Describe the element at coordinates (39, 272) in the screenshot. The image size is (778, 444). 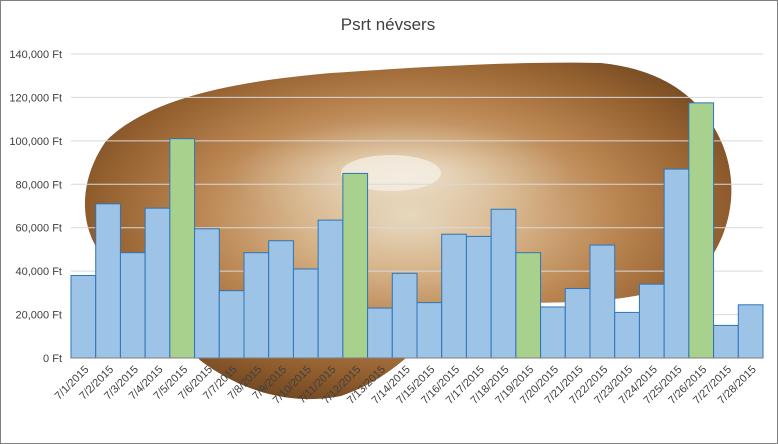
I see `y-tick-label: 40,000 Ft` at that location.